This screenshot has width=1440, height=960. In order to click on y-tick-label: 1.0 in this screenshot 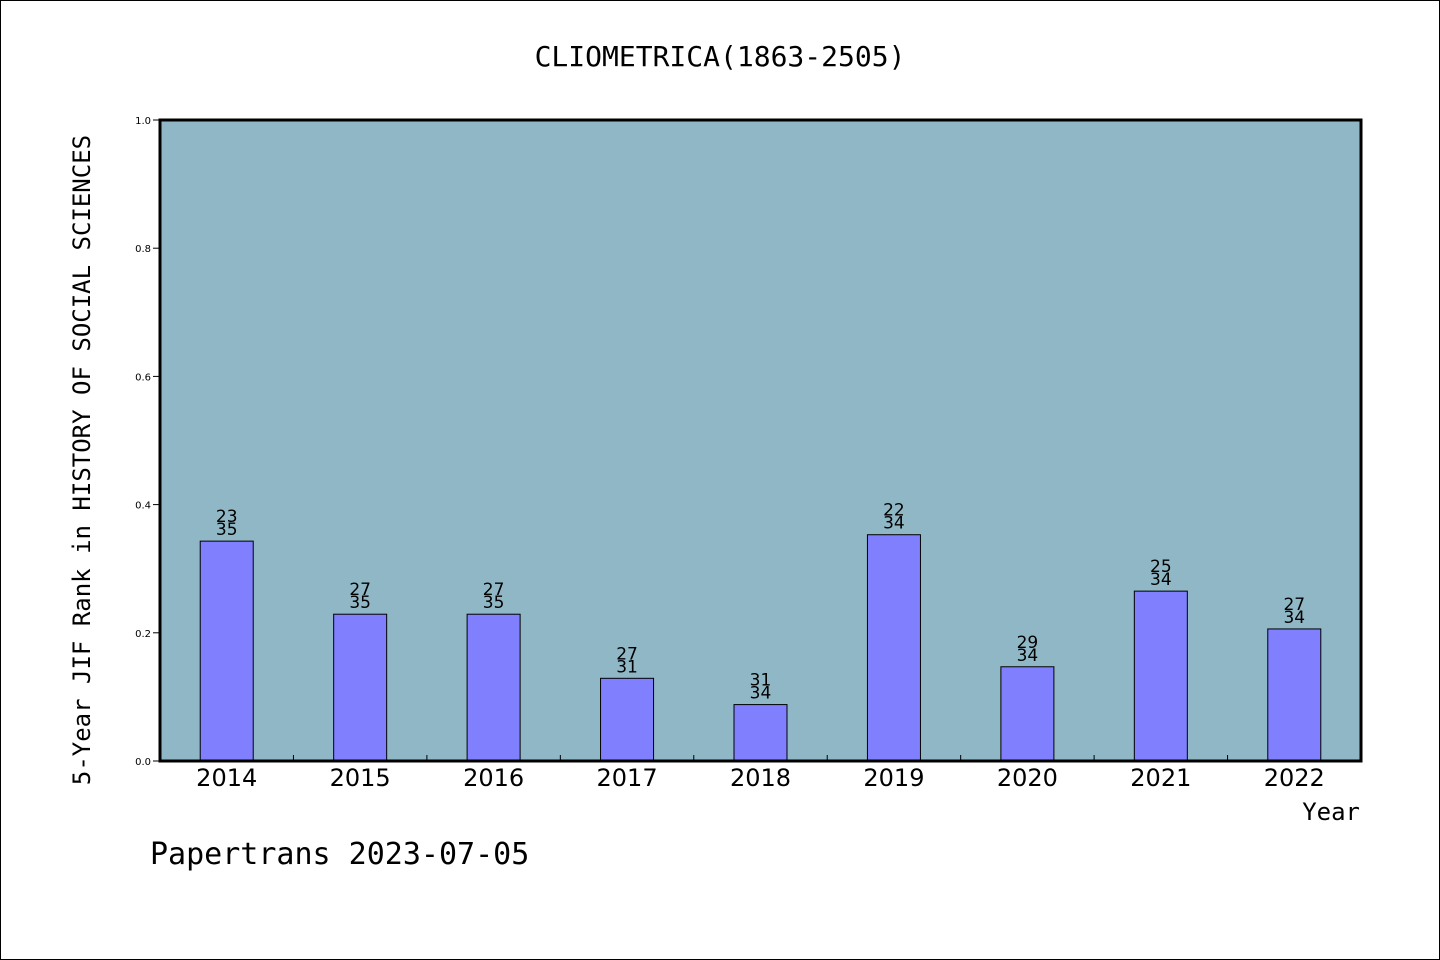, I will do `click(143, 121)`.